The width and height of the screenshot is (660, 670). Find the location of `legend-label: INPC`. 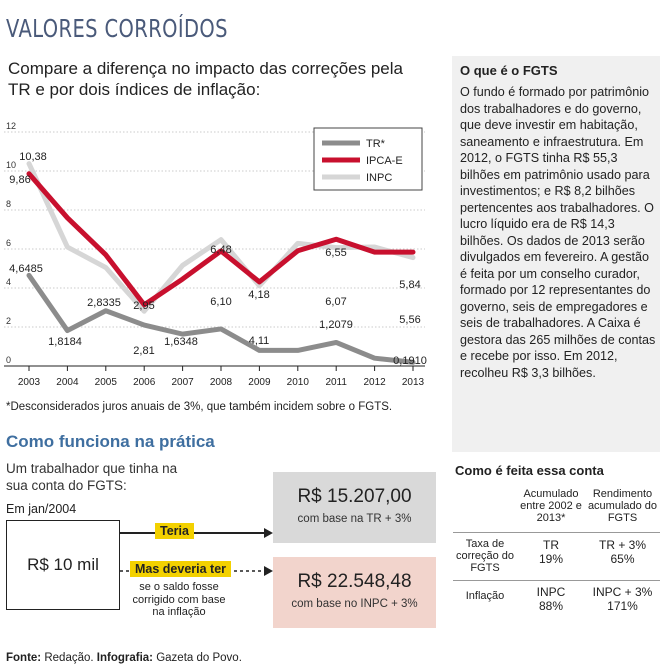

legend-label: INPC is located at coordinates (379, 178).